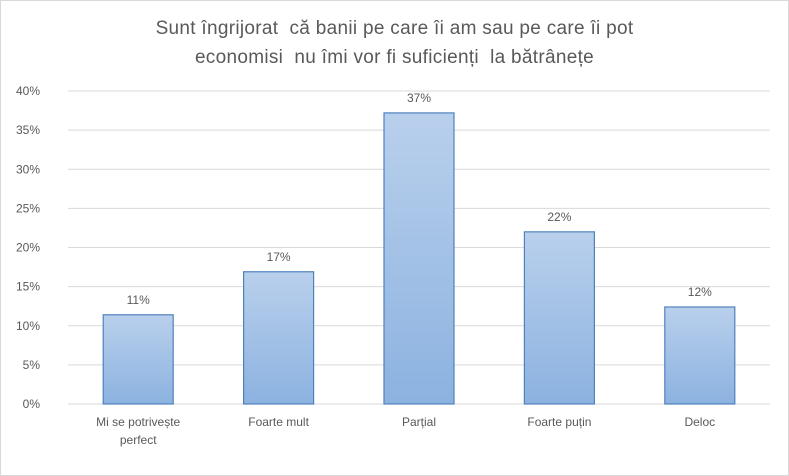 The width and height of the screenshot is (789, 476). I want to click on data-label: 22%, so click(559, 217).